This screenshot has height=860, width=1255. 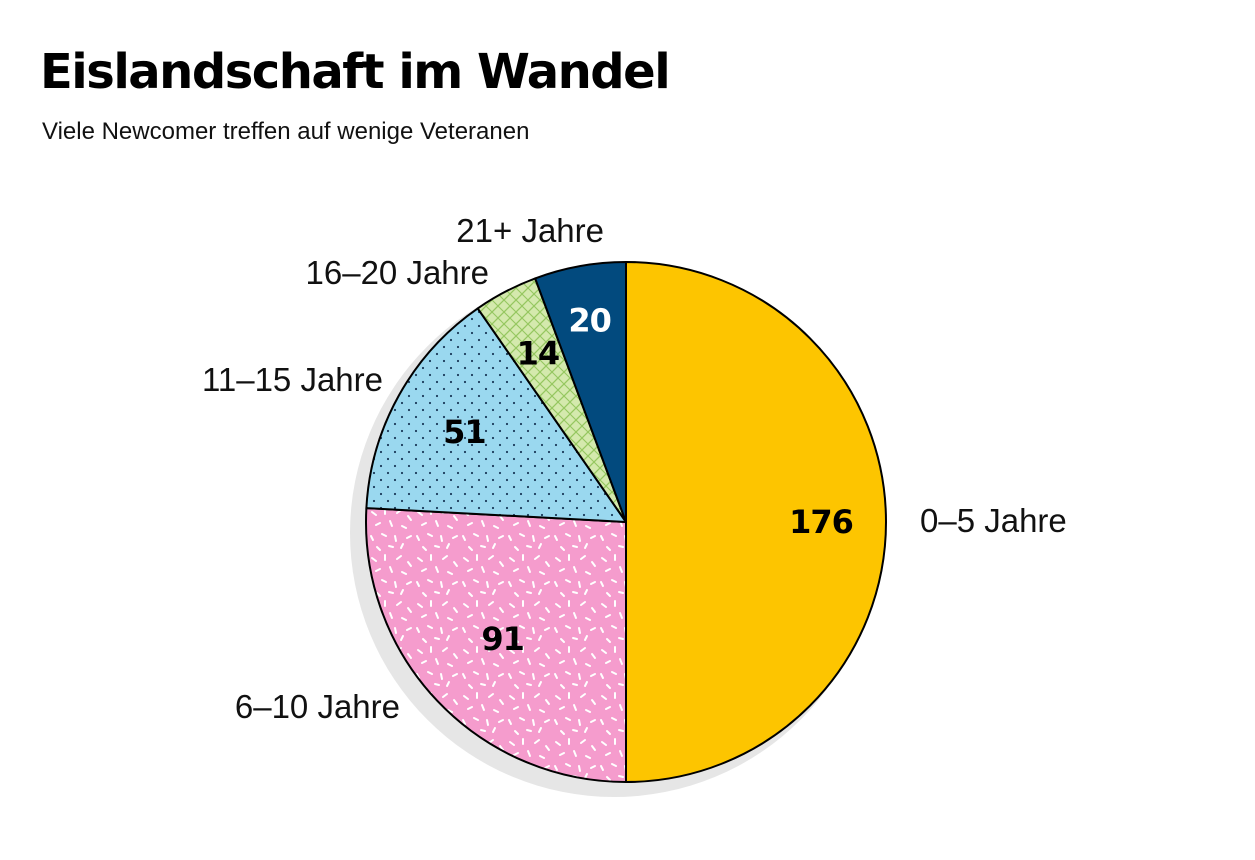 What do you see at coordinates (397, 272) in the screenshot?
I see `category-label-16-20-jahre: 16–20 Jahre` at bounding box center [397, 272].